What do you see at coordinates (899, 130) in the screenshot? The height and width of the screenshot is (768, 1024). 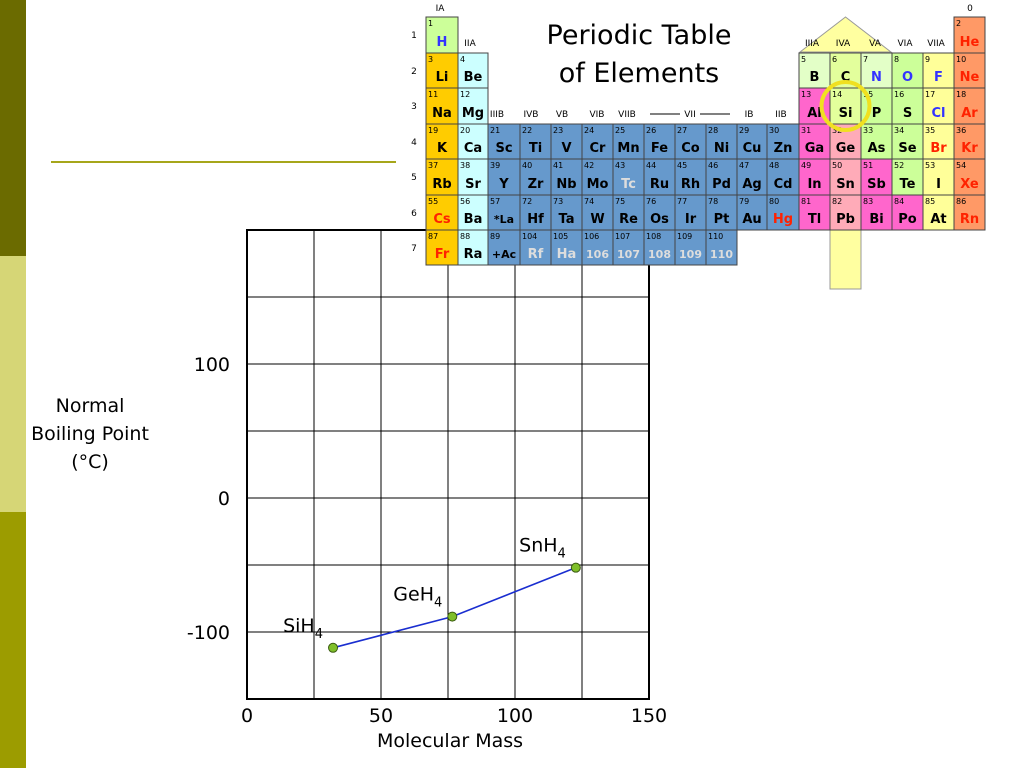 I see `element-number: 34` at bounding box center [899, 130].